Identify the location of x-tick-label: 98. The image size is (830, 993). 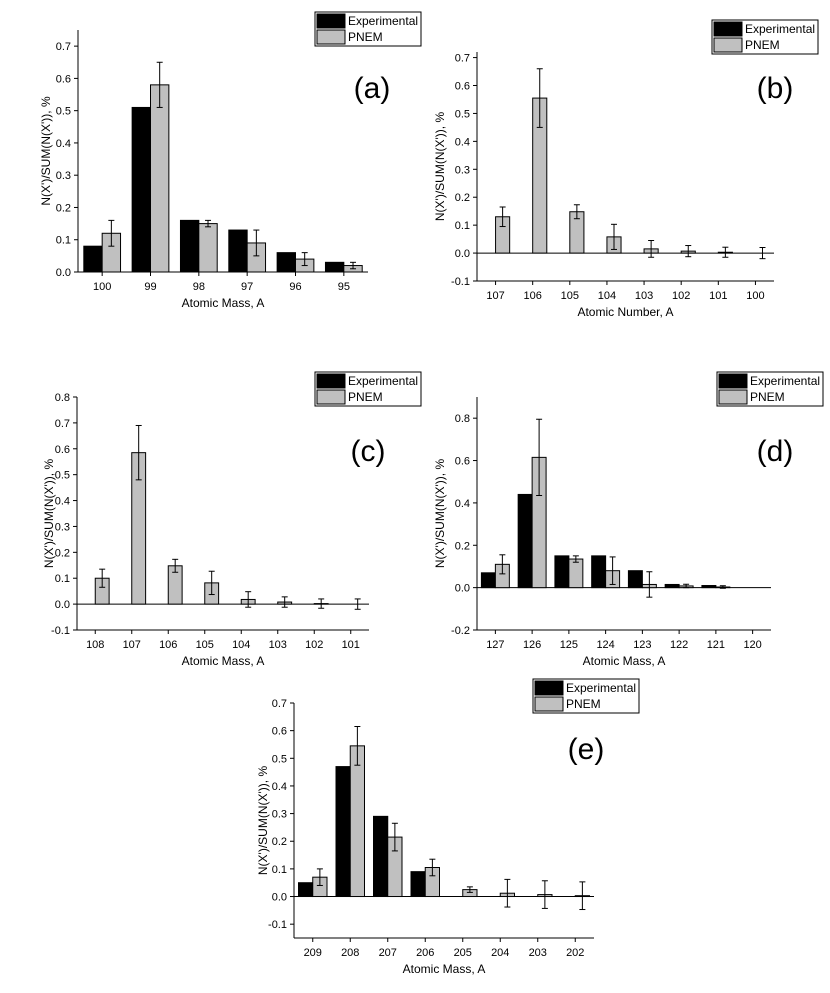
(199, 287).